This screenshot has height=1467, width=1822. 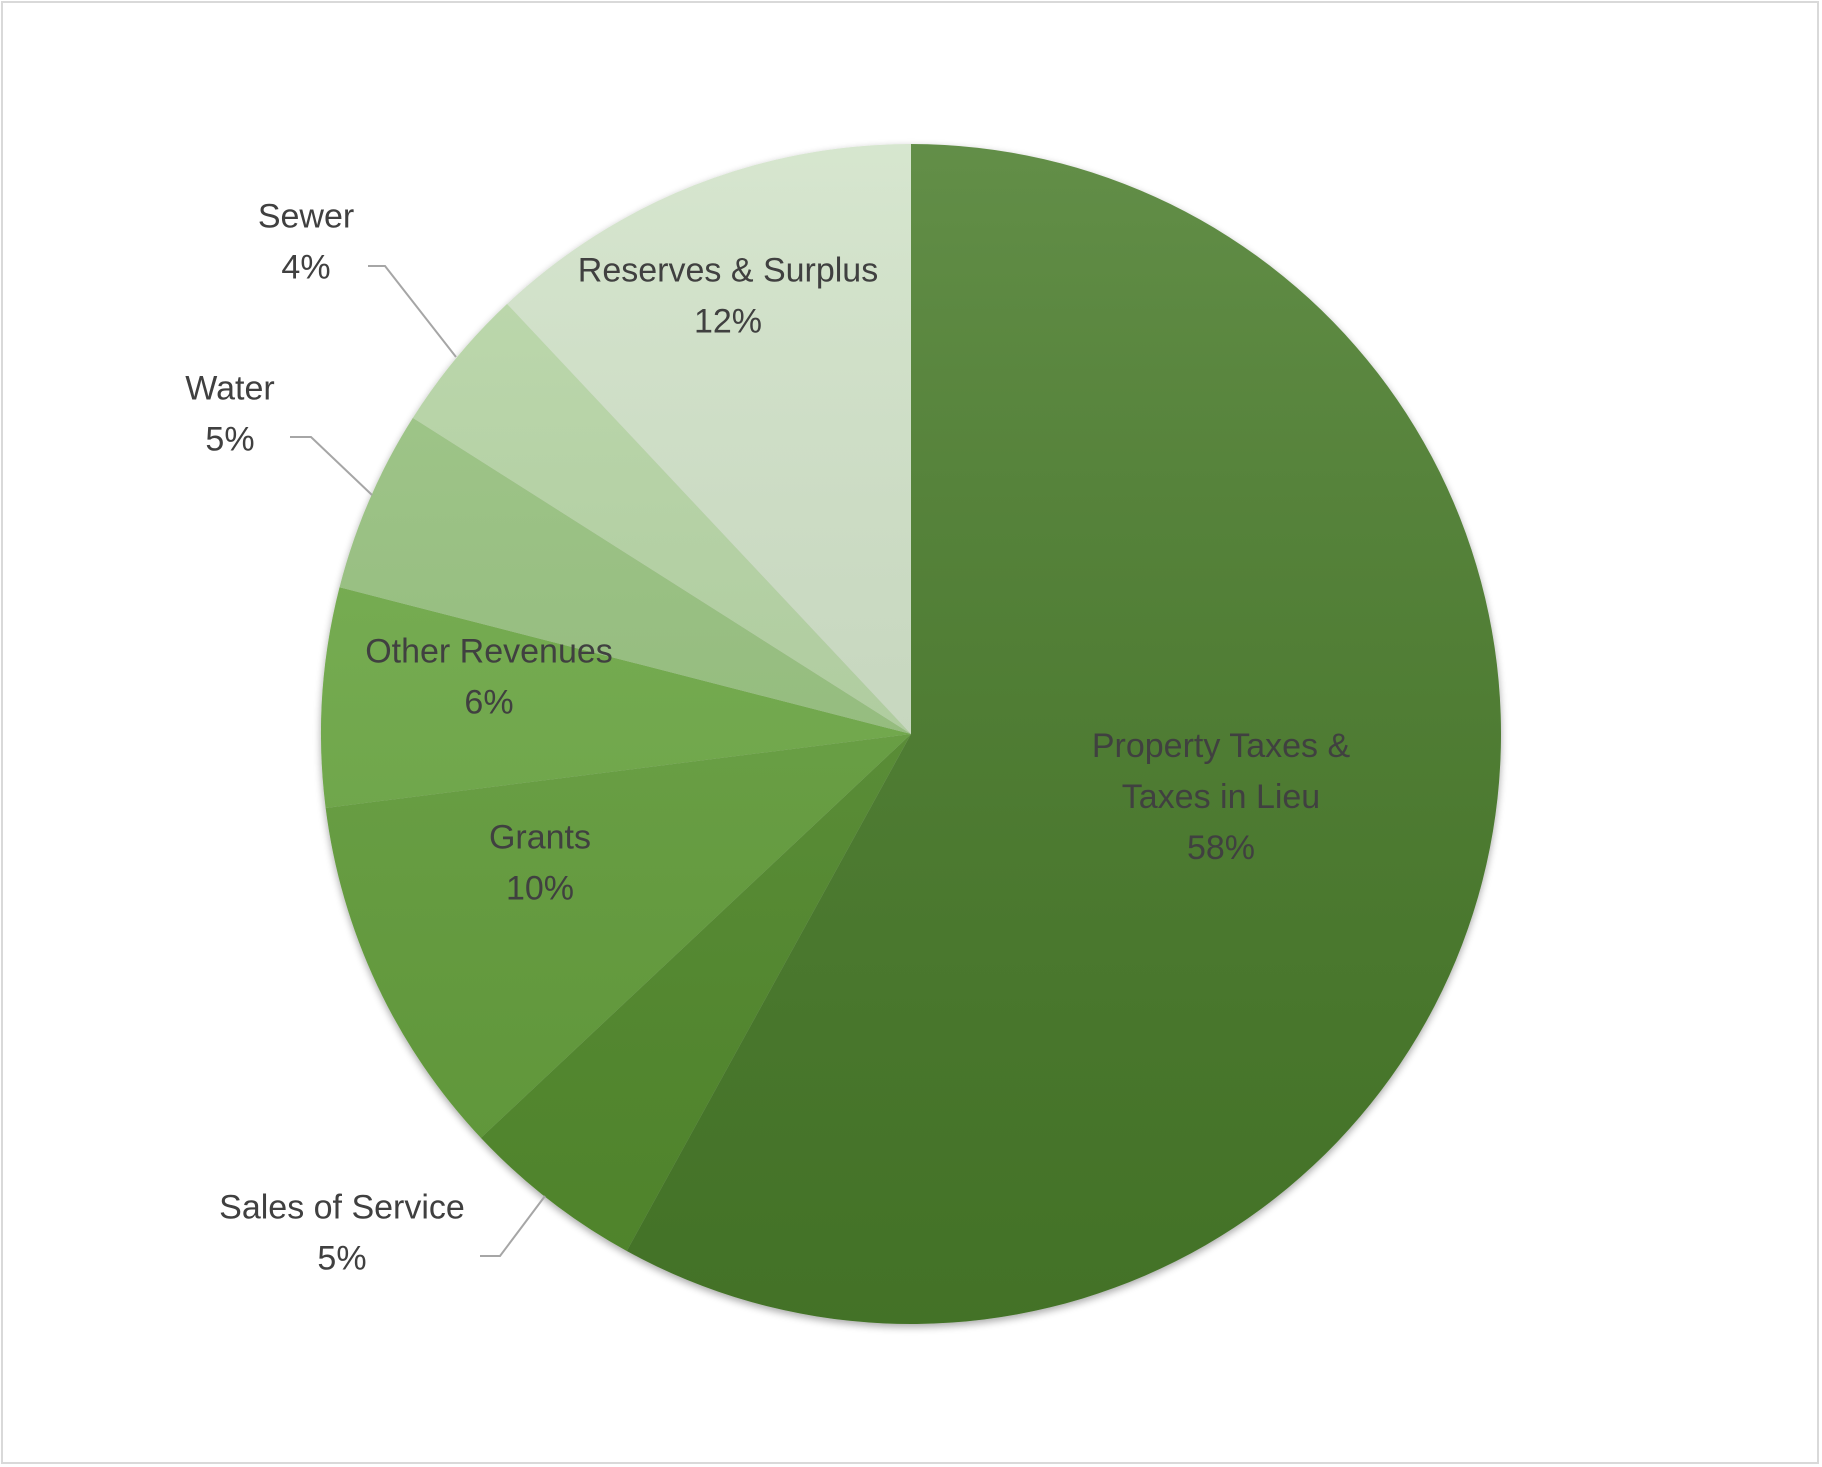 I want to click on data-label: Reserves & Surplus 12%, so click(x=728, y=296).